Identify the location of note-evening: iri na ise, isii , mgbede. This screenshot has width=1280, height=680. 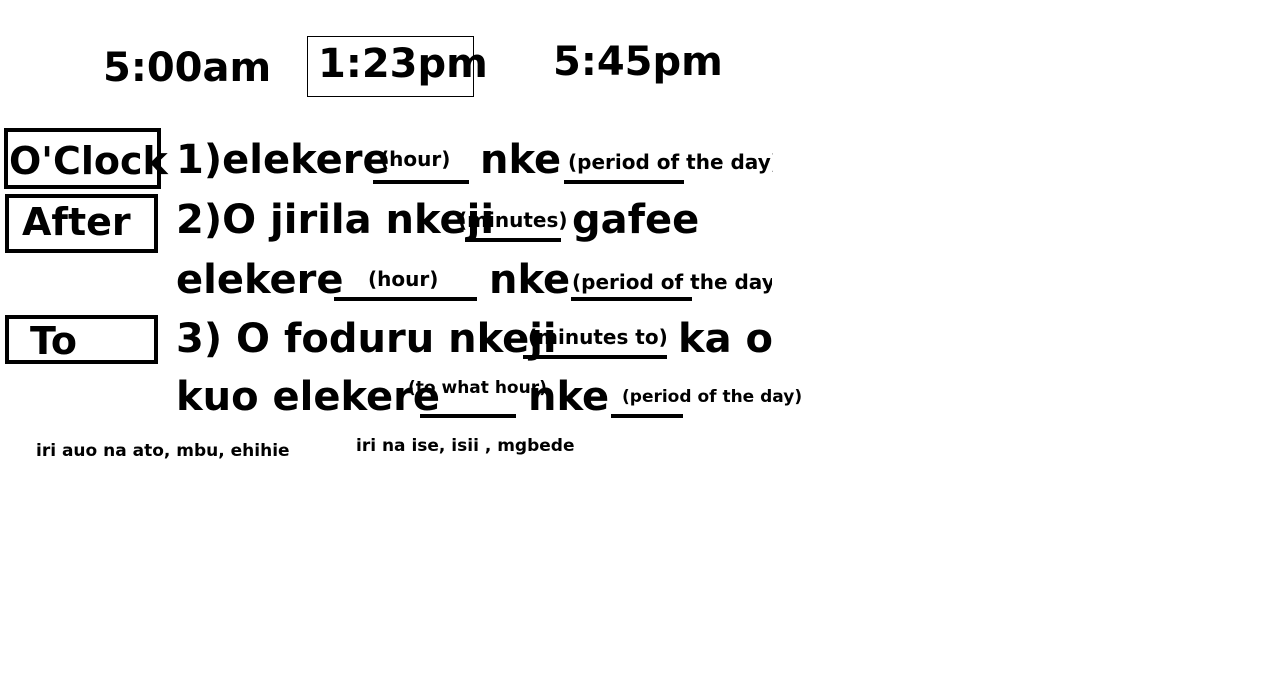
(465, 446).